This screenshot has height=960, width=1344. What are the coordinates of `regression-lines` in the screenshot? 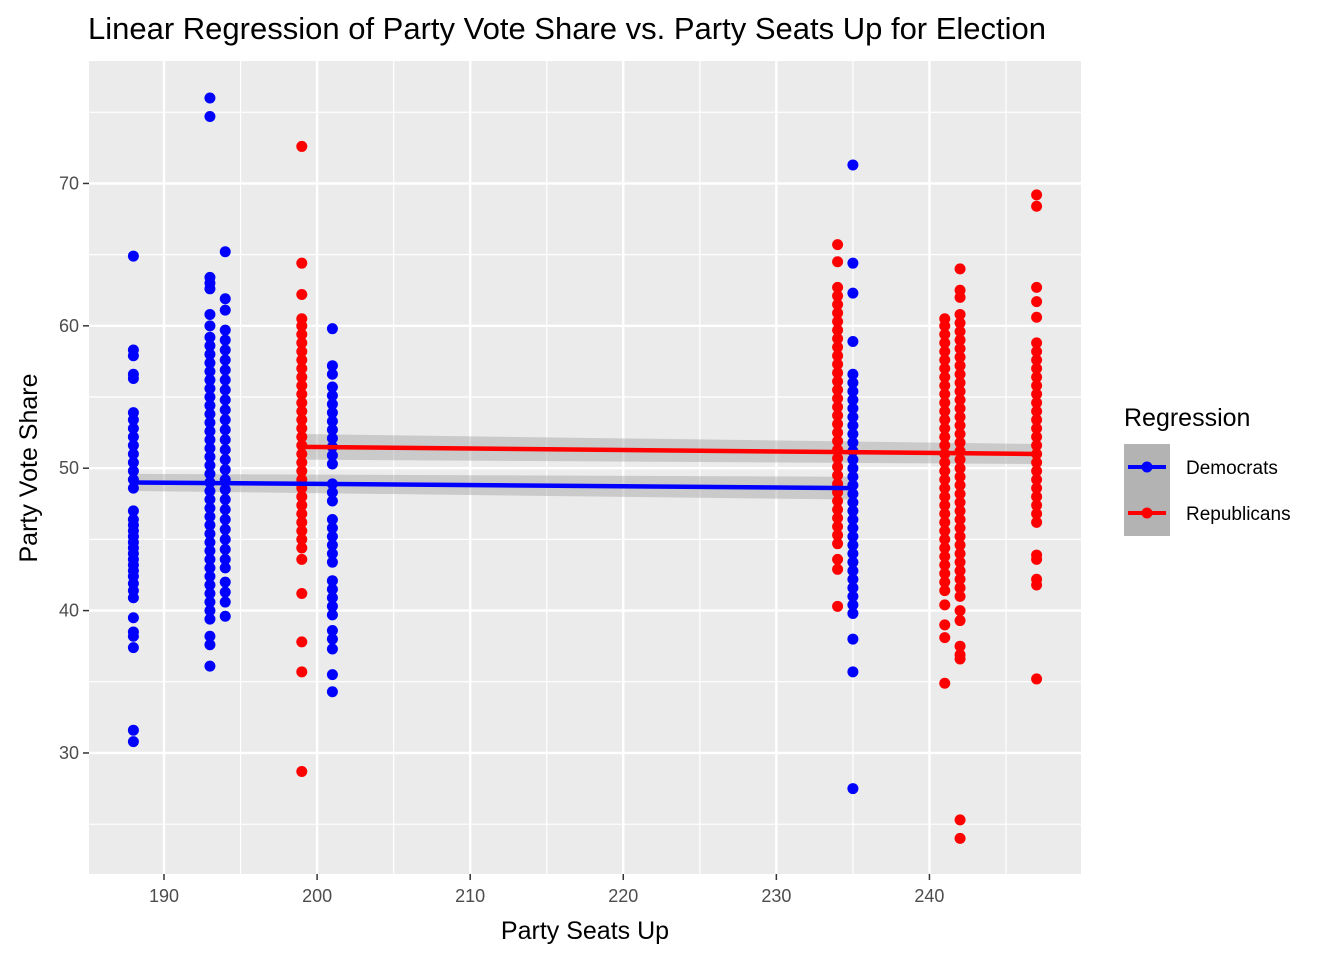 It's located at (585, 467).